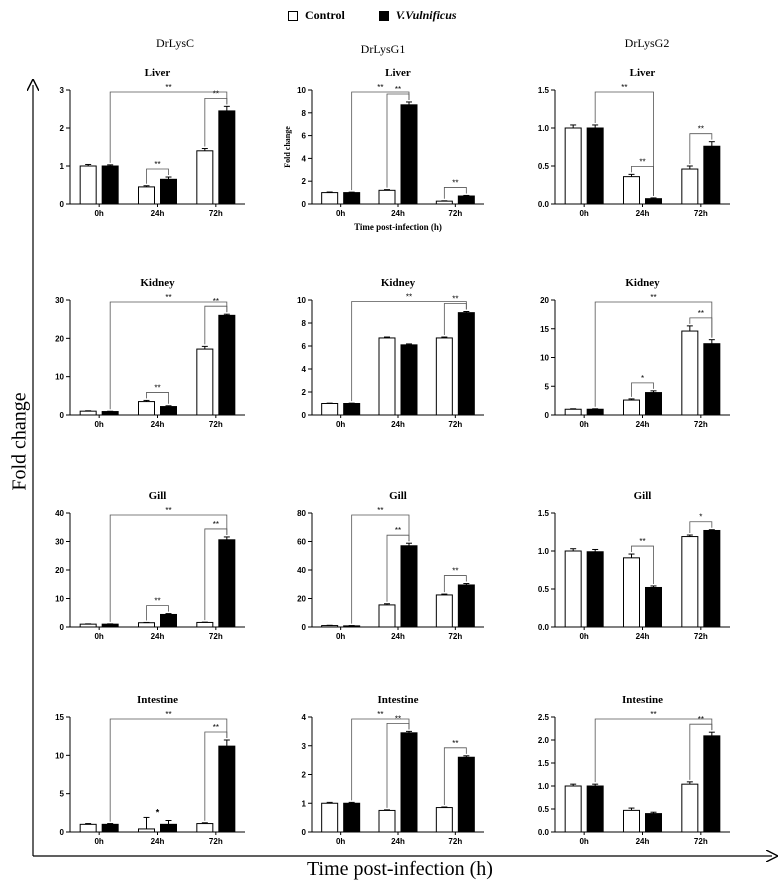 This screenshot has height=892, width=783. What do you see at coordinates (158, 812) in the screenshot?
I see `significance-label: *` at bounding box center [158, 812].